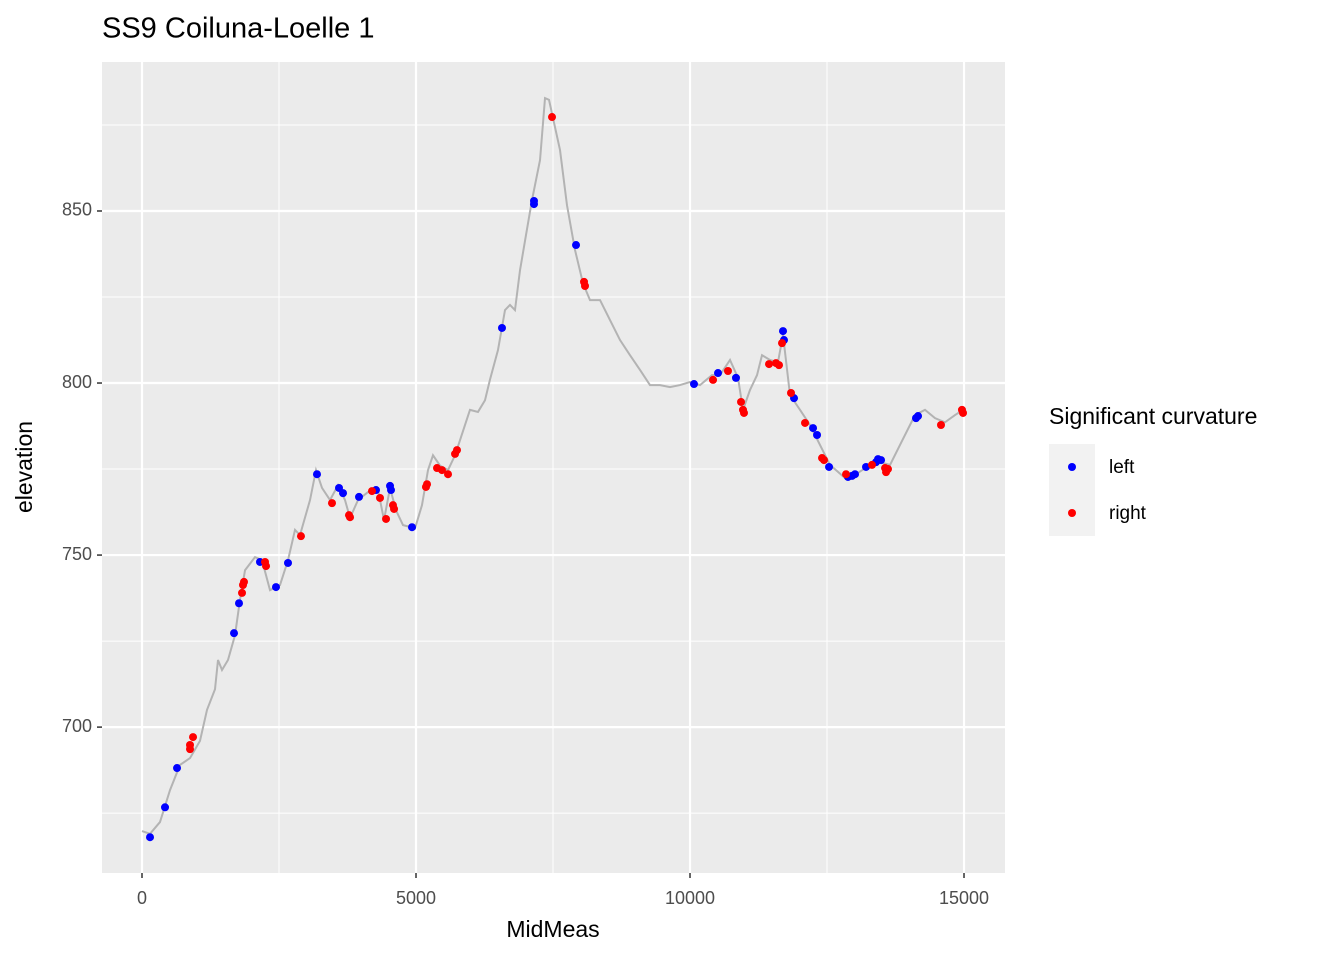 Image resolution: width=1344 pixels, height=960 pixels. What do you see at coordinates (690, 898) in the screenshot?
I see `x-tick-label: 10000` at bounding box center [690, 898].